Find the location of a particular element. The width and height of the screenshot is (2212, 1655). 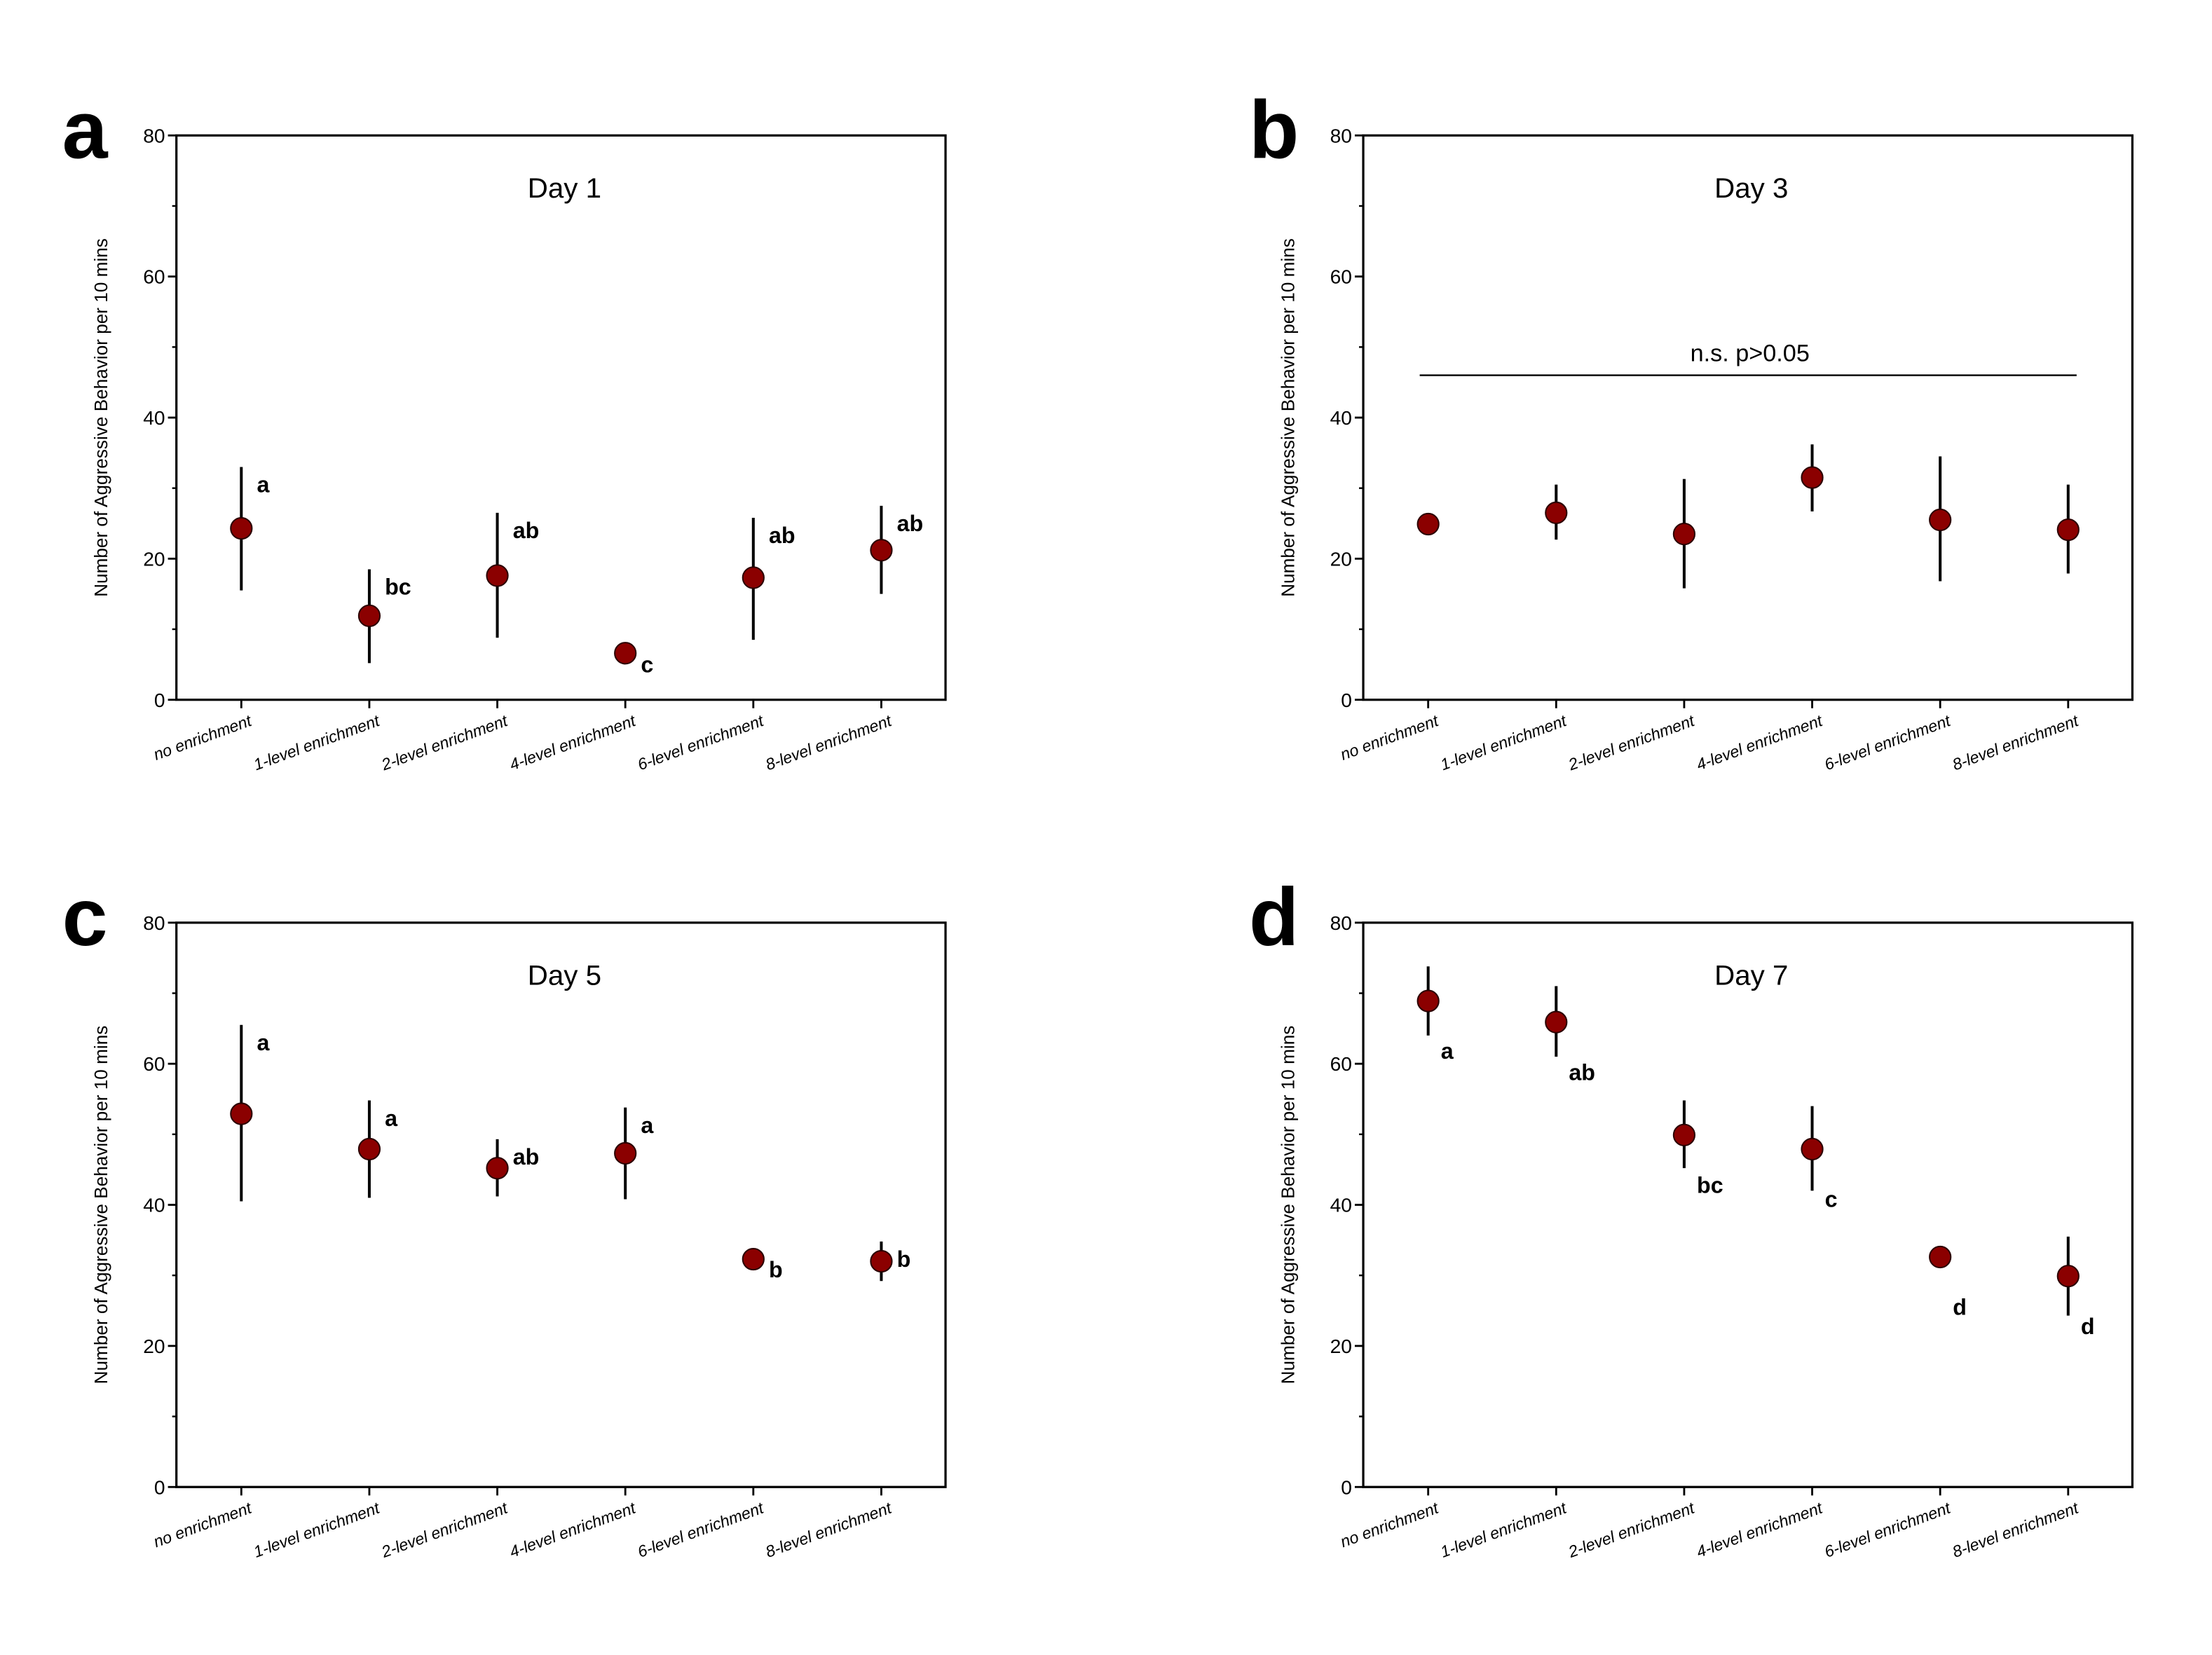

panel-title: Day 3 is located at coordinates (1751, 188).